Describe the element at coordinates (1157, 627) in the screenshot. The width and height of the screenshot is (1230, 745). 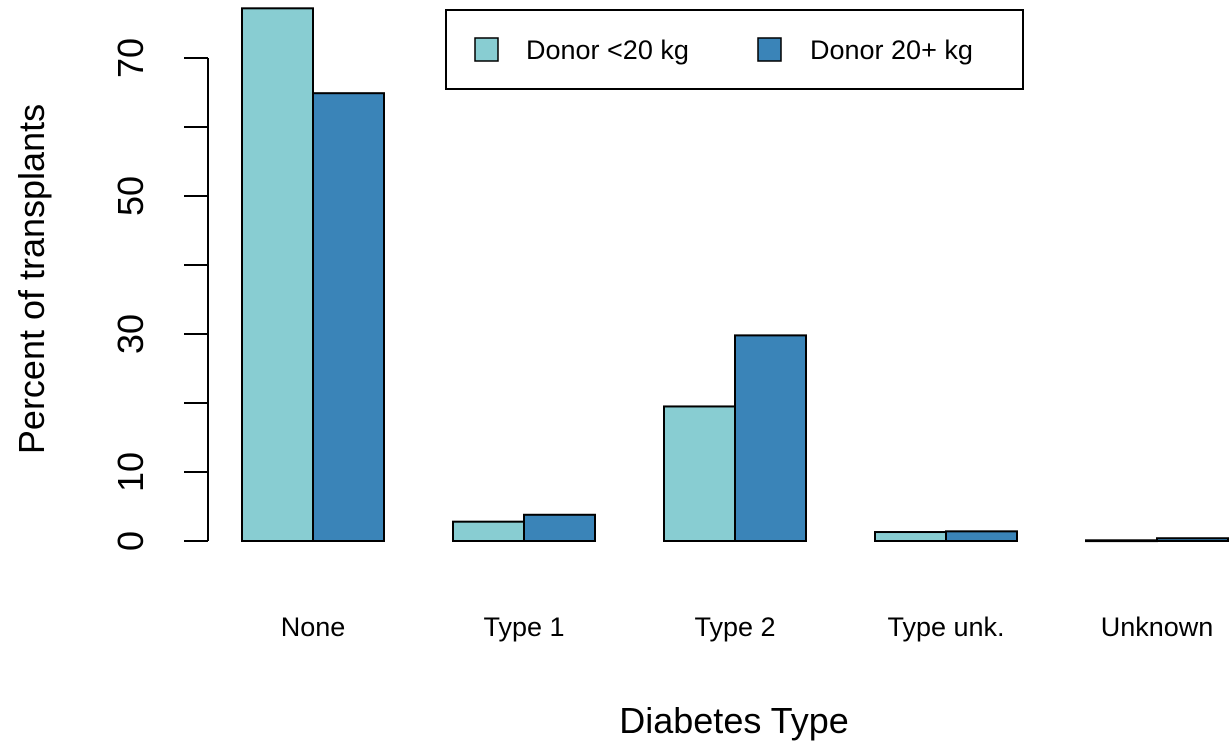
I see `x-category-label: Unknown` at that location.